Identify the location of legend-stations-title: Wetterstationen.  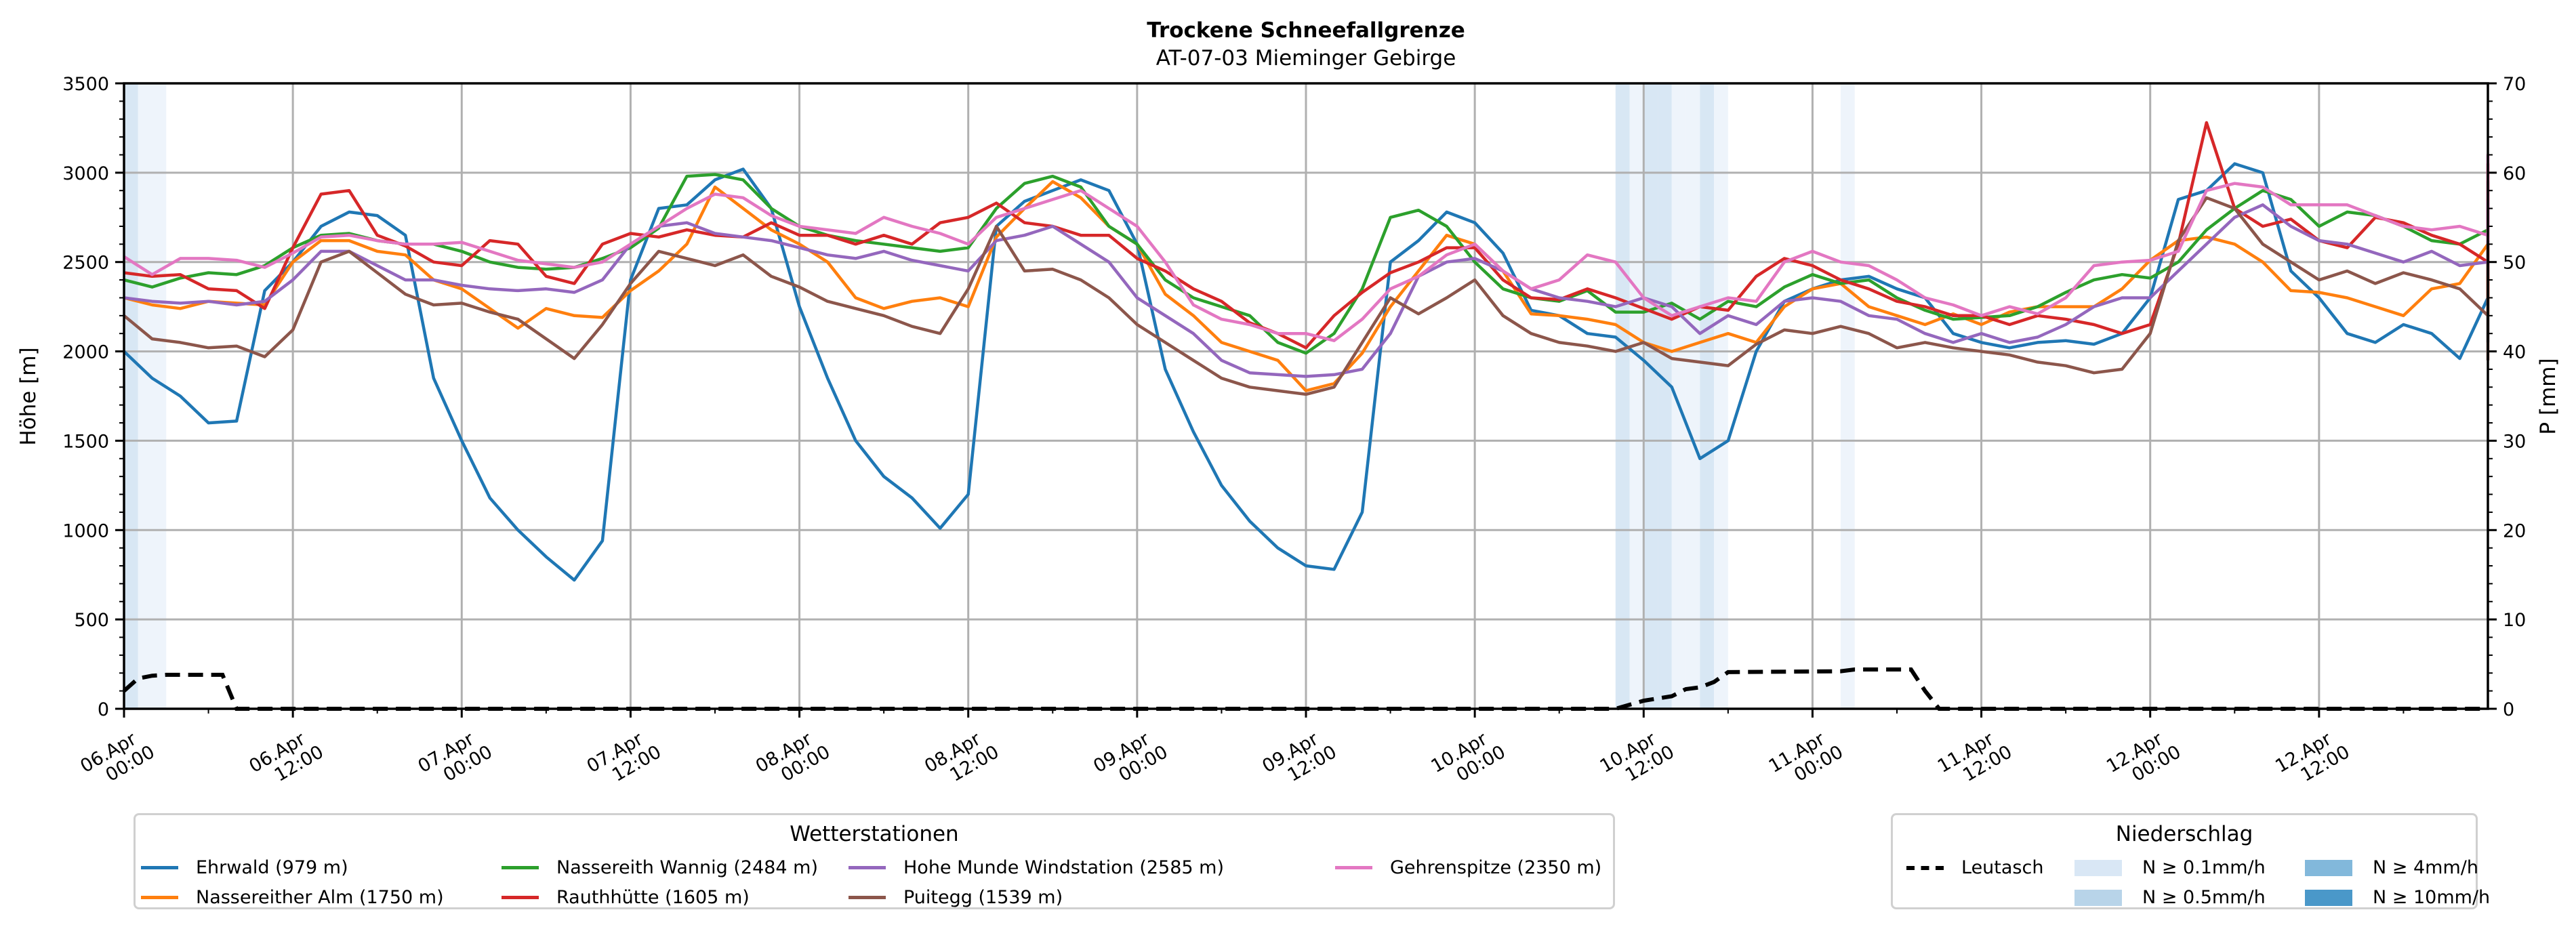
(875, 834).